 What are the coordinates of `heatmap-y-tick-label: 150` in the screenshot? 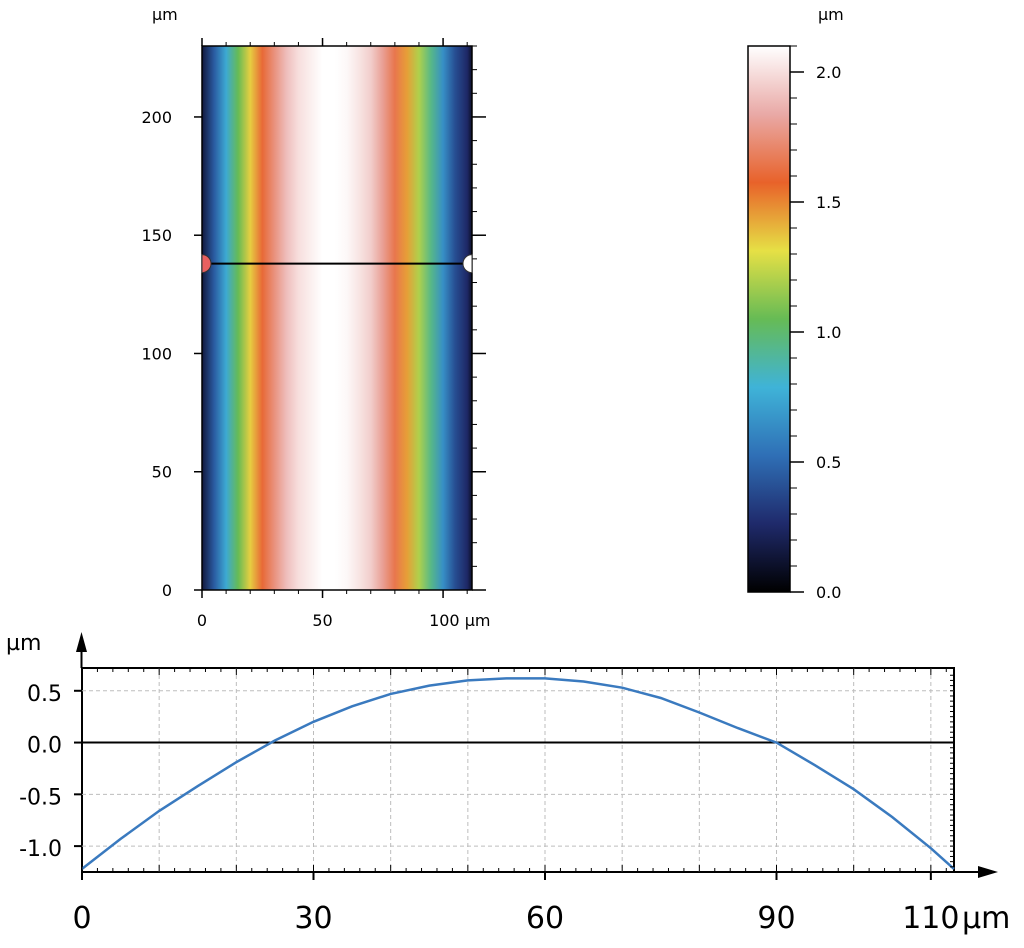 It's located at (156, 235).